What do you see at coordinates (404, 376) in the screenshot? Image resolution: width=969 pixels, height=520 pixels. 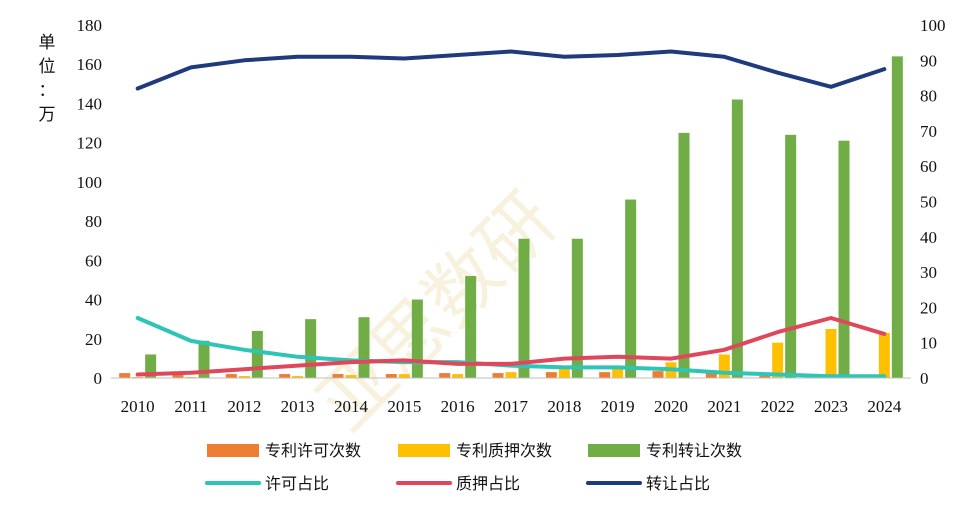 I see `bar-专利质押次数-2015` at bounding box center [404, 376].